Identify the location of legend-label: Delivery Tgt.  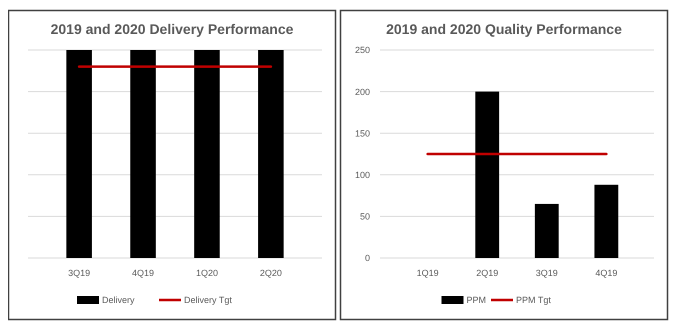
(208, 300).